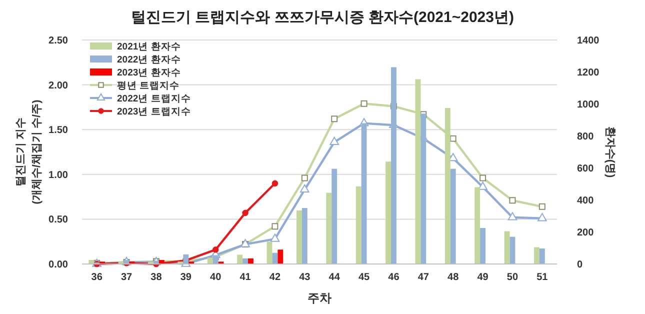  What do you see at coordinates (154, 112) in the screenshot?
I see `legend-label: 2023년 트랩지수` at bounding box center [154, 112].